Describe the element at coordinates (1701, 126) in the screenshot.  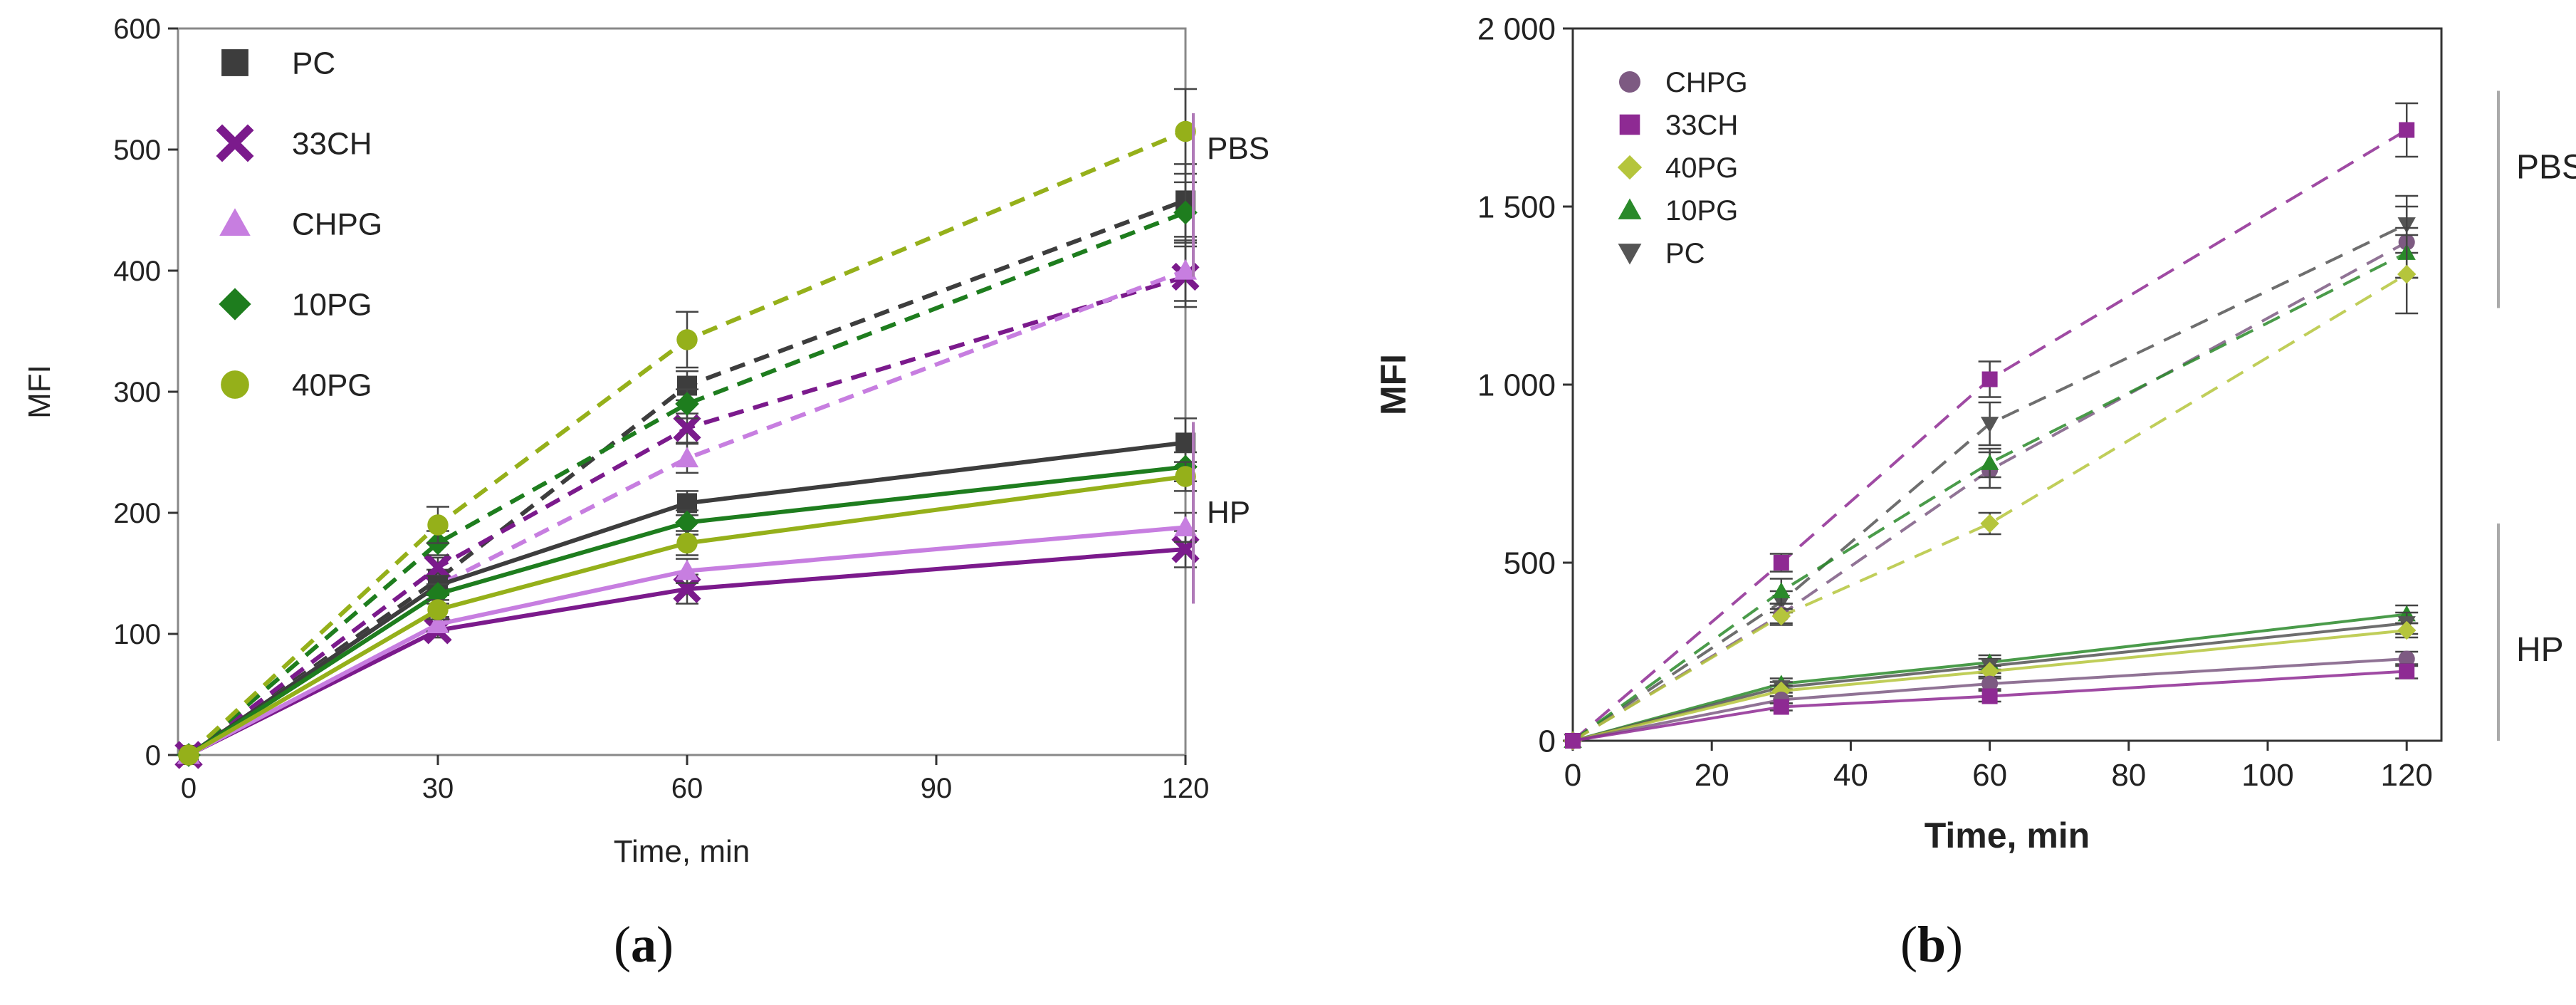
I see `b-legend-item-33ch-label: 33CH` at that location.